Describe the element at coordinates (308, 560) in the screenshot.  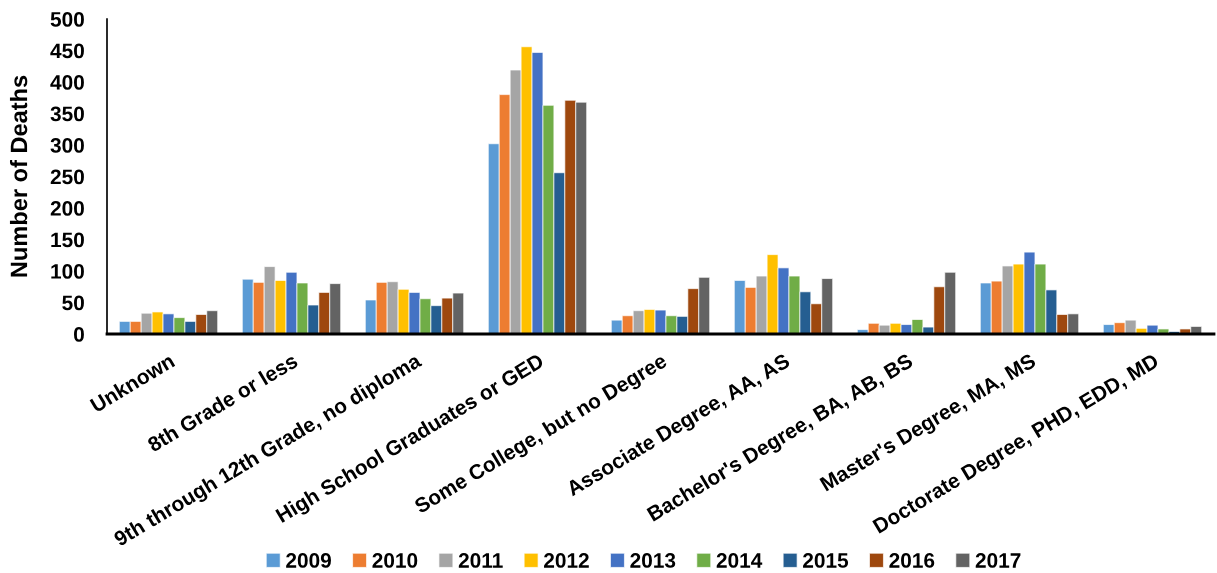
I see `legend-label: 2009` at that location.